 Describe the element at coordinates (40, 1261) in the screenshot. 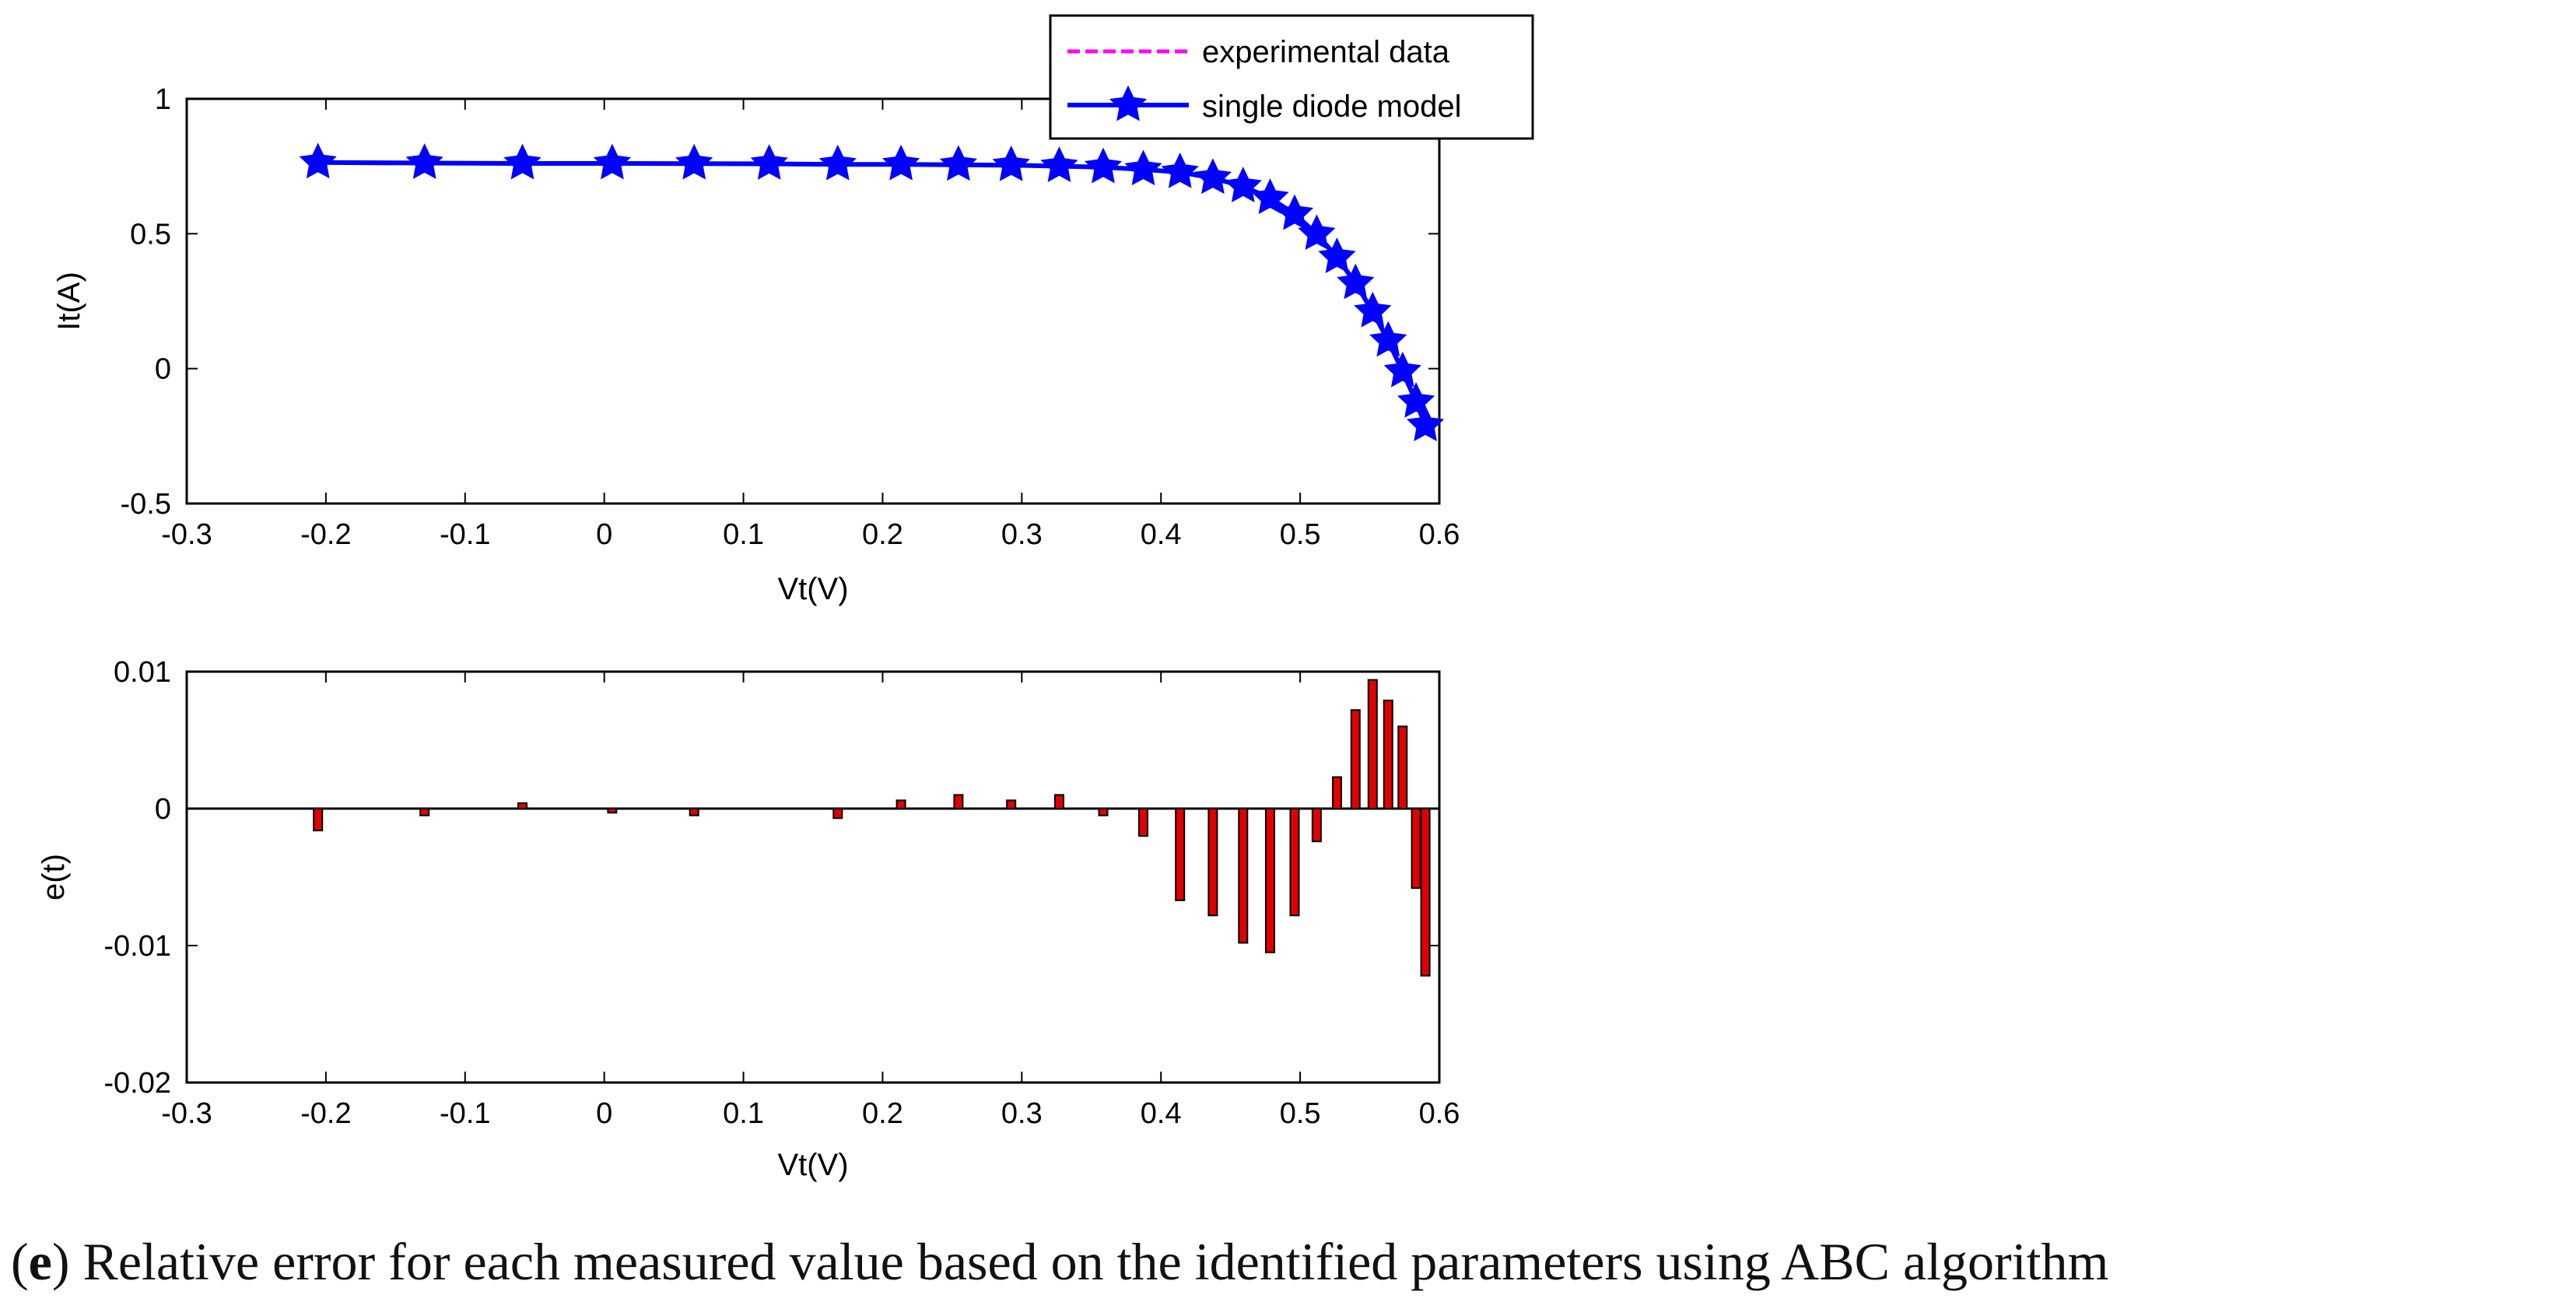

I see `caption-letter: e` at that location.